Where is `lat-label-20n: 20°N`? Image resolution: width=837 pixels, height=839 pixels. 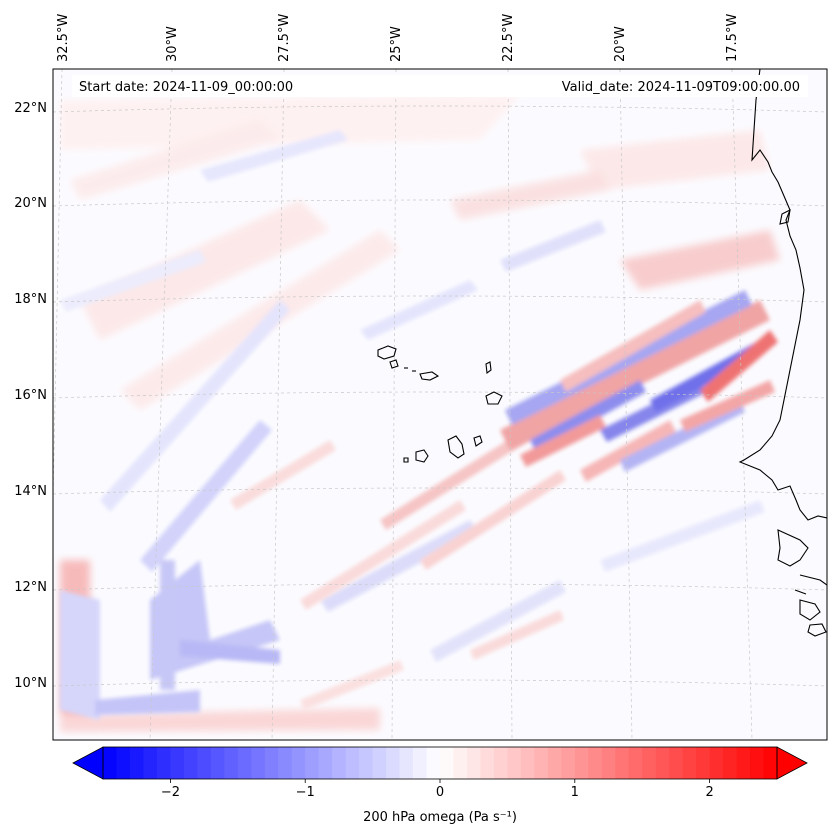
lat-label-20n: 20°N is located at coordinates (30, 203).